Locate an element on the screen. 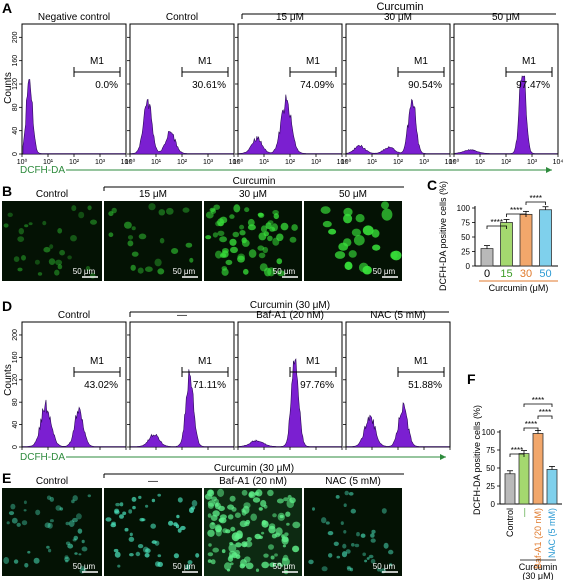 The image size is (566, 580). micrograph-background is located at coordinates (153, 241).